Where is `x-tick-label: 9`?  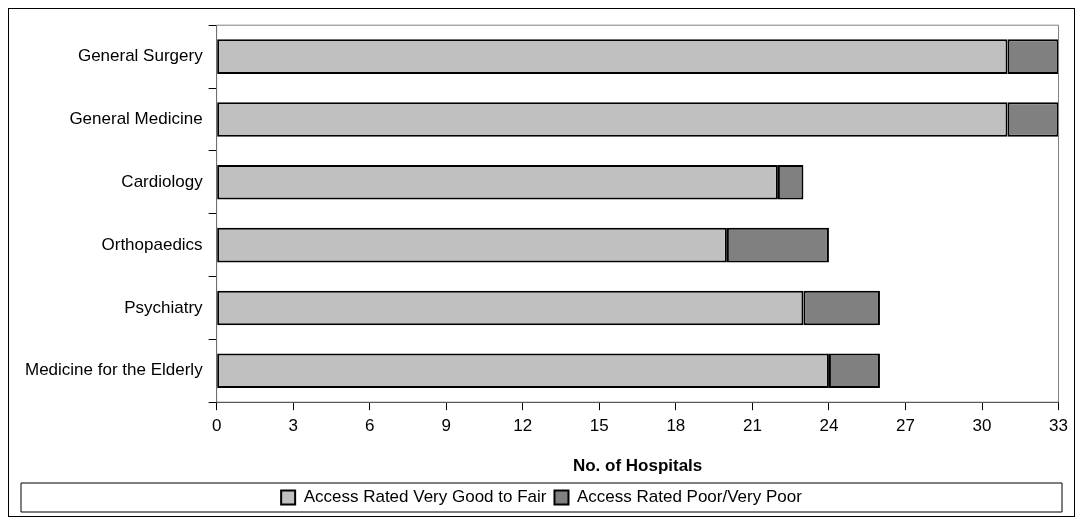 x-tick-label: 9 is located at coordinates (446, 426).